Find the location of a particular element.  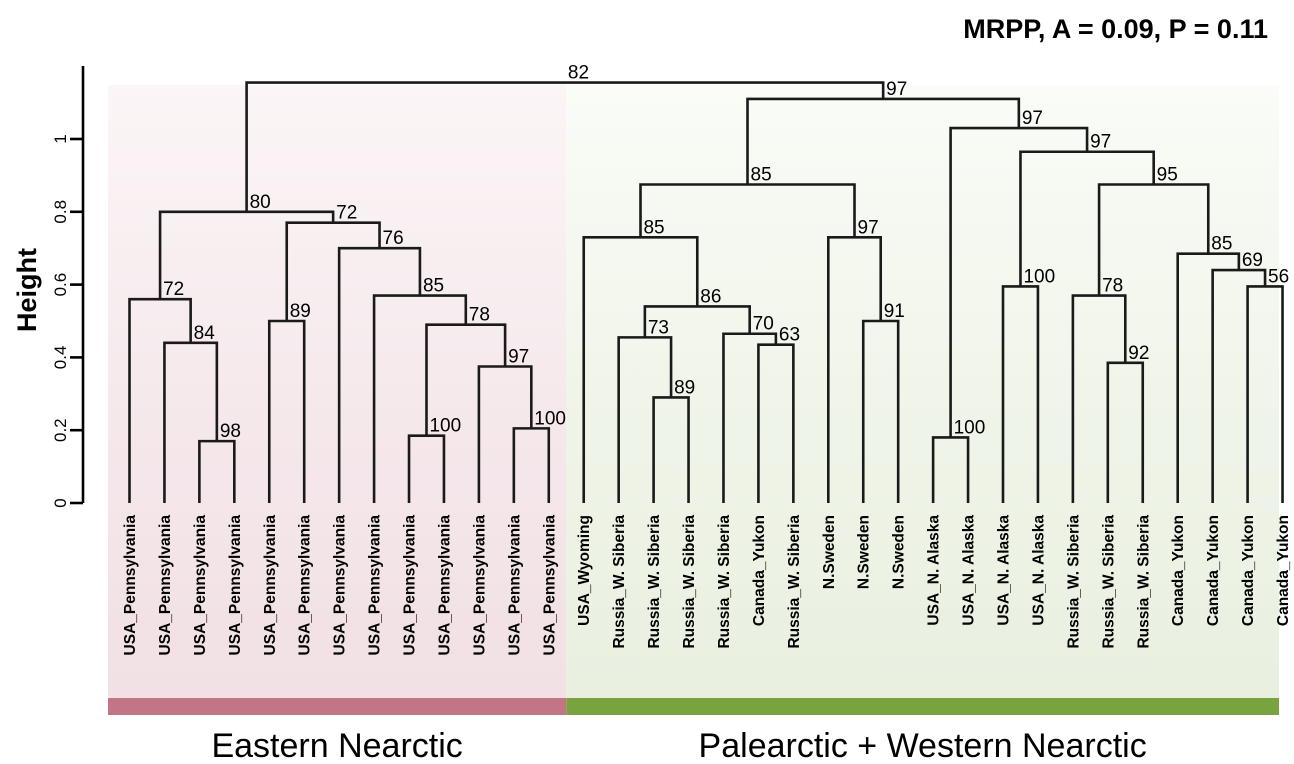

bootstrap-support-label: 86 is located at coordinates (710, 296).